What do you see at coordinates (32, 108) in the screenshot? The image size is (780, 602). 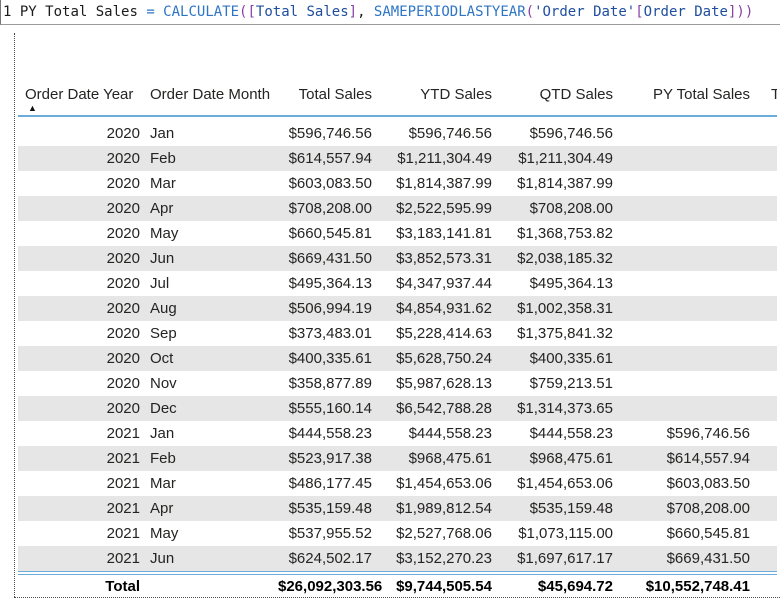 I see `sort-ascending-icon: ▲` at bounding box center [32, 108].